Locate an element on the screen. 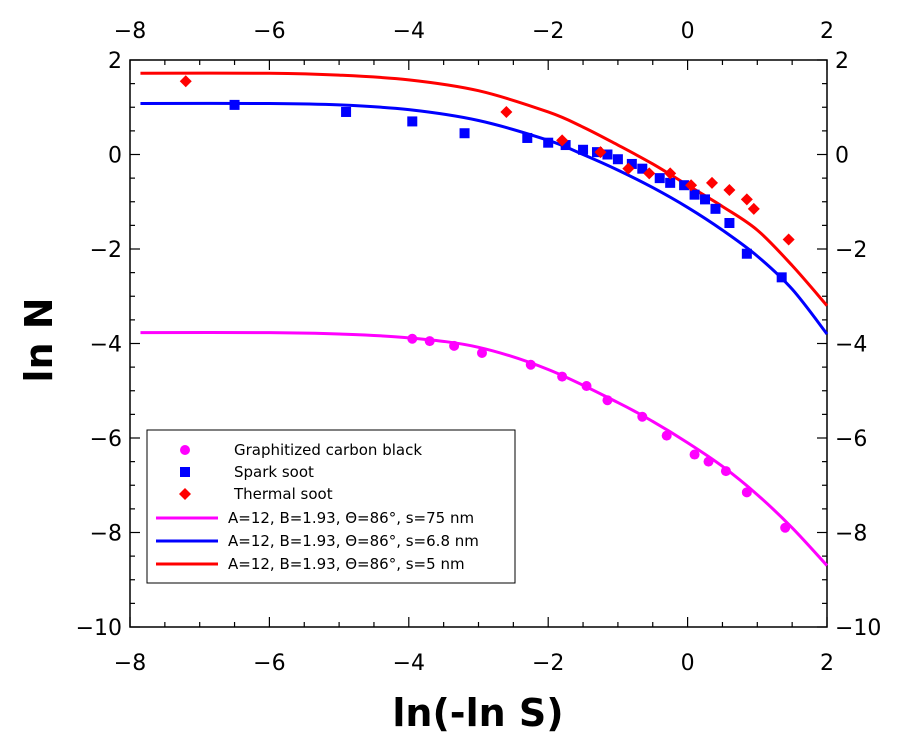  y-tick-label-right: 0 is located at coordinates (842, 156).